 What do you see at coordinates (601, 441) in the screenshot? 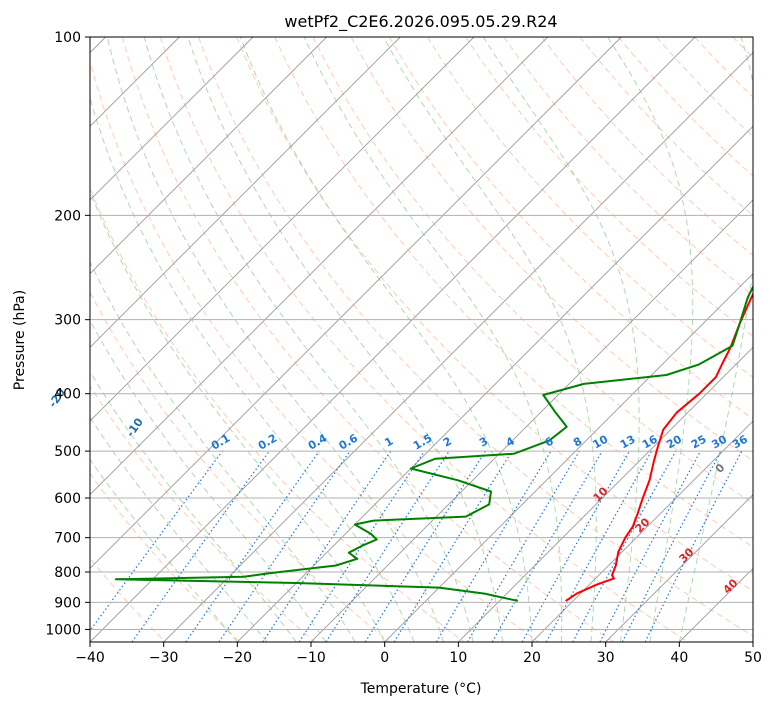
I see `mixing-ratio-label: 10` at bounding box center [601, 441].